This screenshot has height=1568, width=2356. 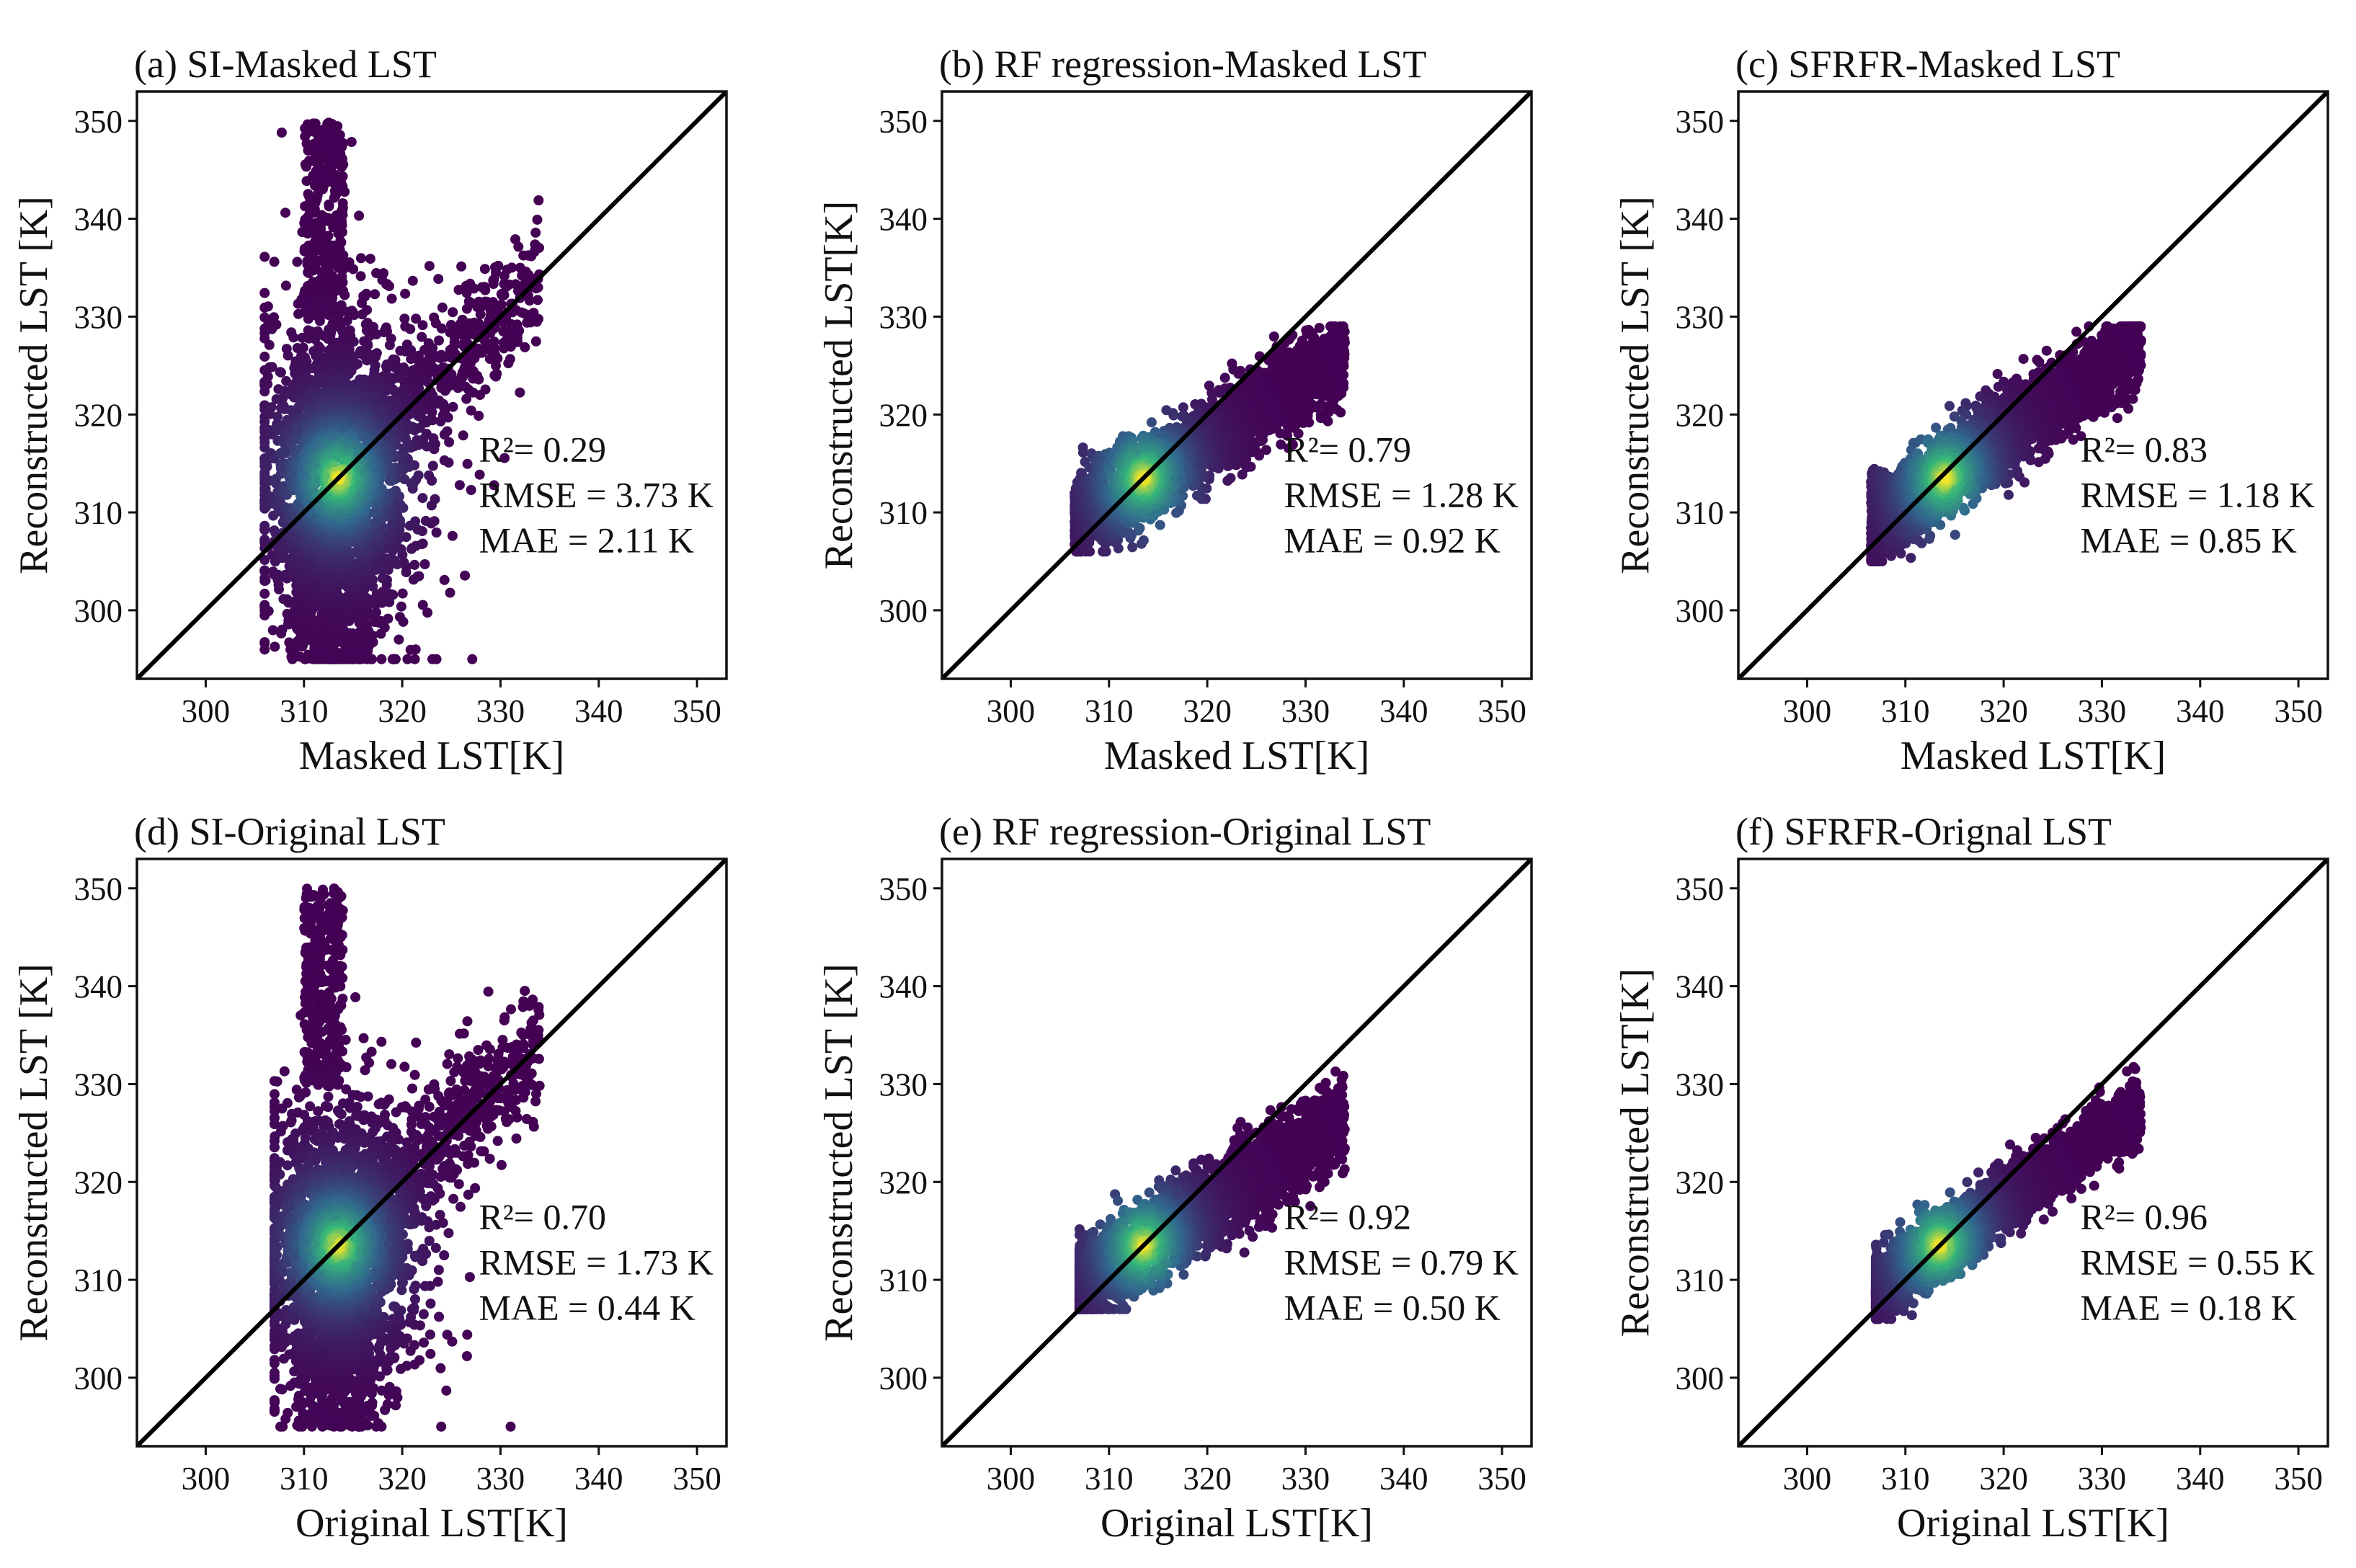 What do you see at coordinates (586, 540) in the screenshot?
I see `mae-label: MAE = 2.11 K` at bounding box center [586, 540].